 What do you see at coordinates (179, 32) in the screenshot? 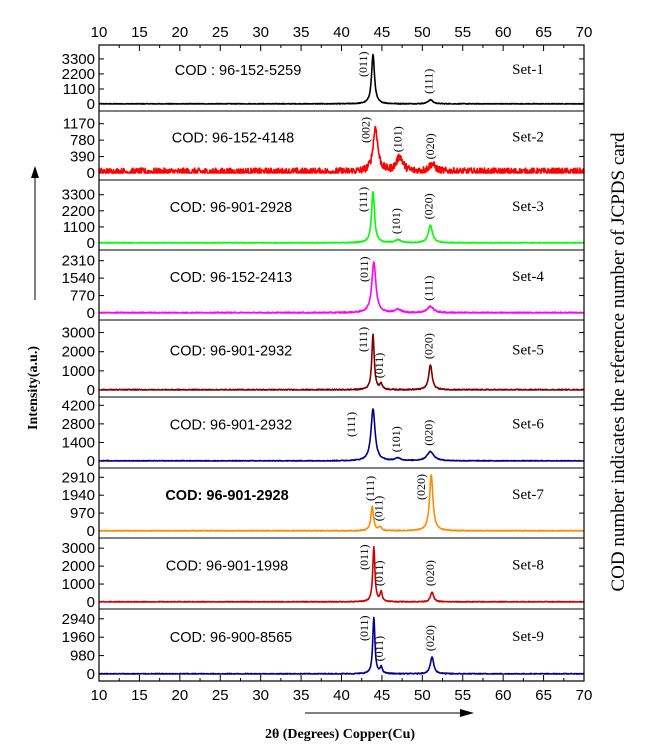
I see `x-tick-label-top: 20` at bounding box center [179, 32].